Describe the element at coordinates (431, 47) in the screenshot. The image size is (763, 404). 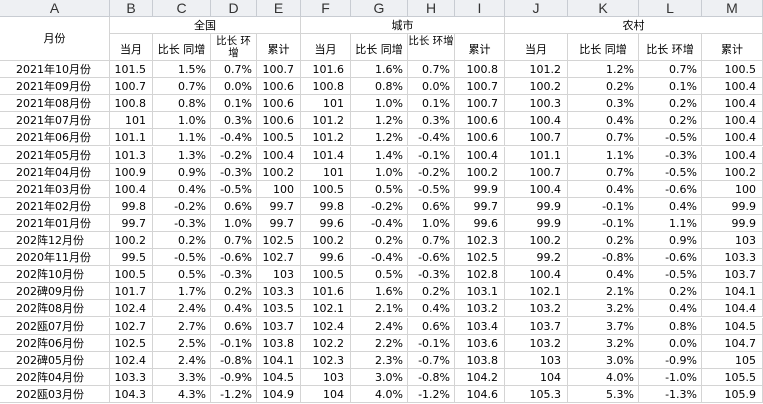
I see `subheader-city-mom: 比长 环增` at that location.